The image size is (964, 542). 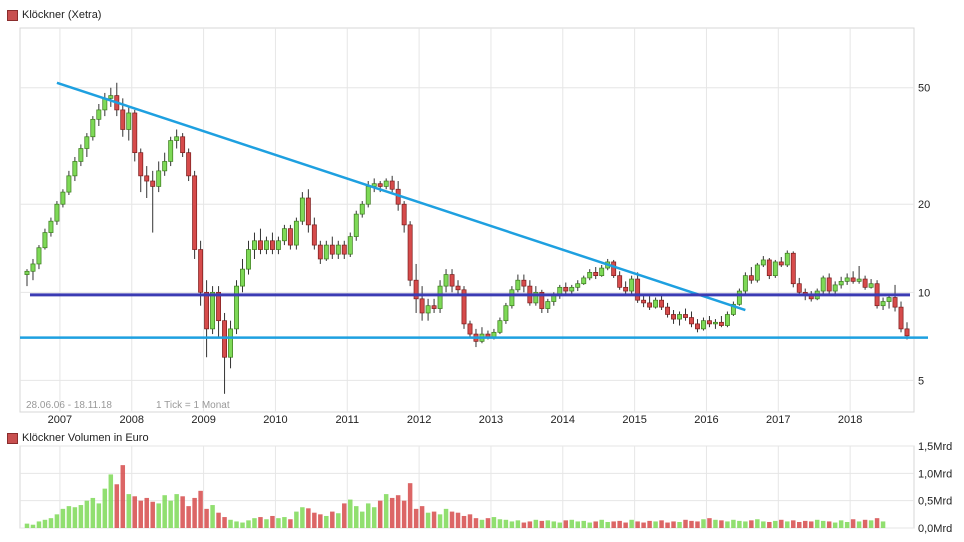 What do you see at coordinates (563, 420) in the screenshot?
I see `year-tick-label: 2014` at bounding box center [563, 420].